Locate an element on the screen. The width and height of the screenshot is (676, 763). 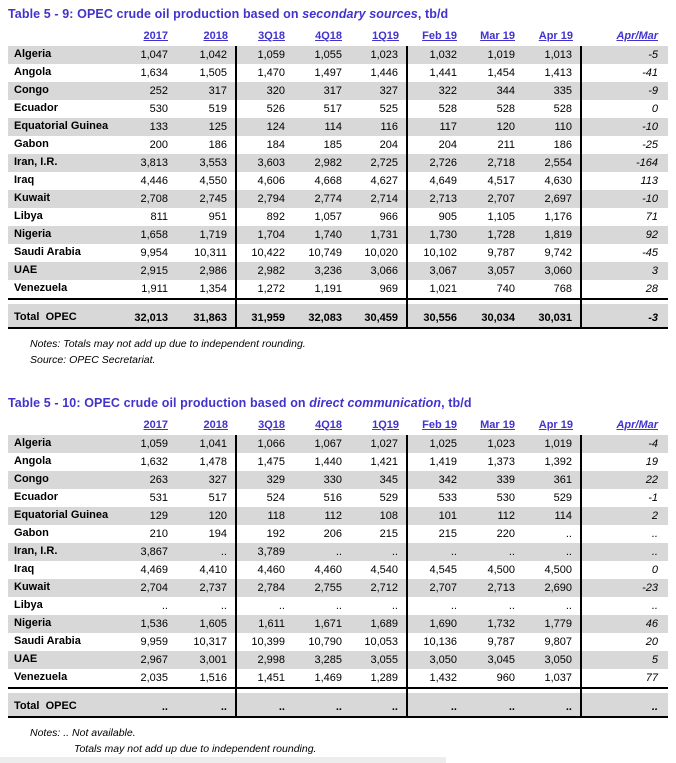
value-cell: 2,755 is located at coordinates (321, 587).